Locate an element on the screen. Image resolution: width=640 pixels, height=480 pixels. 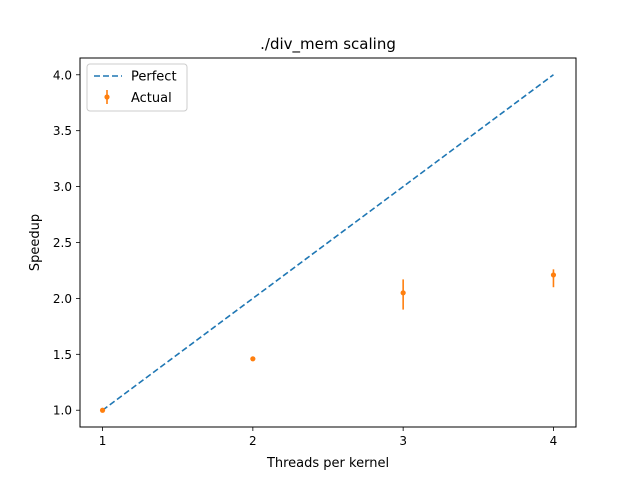
y-tick-label-4: 3.0 is located at coordinates (62, 187).